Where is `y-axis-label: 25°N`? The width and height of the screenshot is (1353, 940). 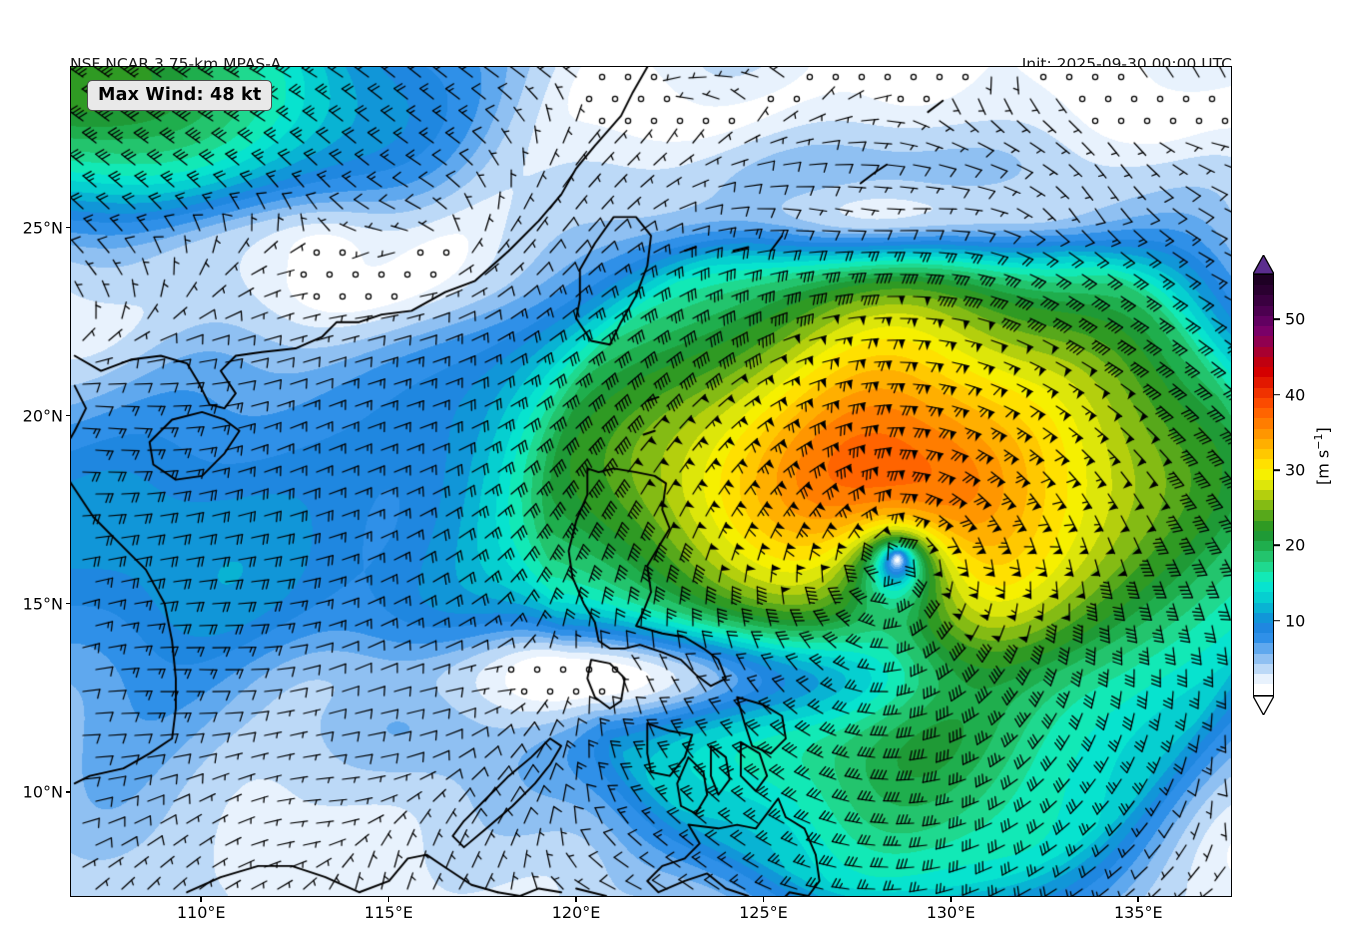
y-axis-label: 25°N is located at coordinates (42, 228).